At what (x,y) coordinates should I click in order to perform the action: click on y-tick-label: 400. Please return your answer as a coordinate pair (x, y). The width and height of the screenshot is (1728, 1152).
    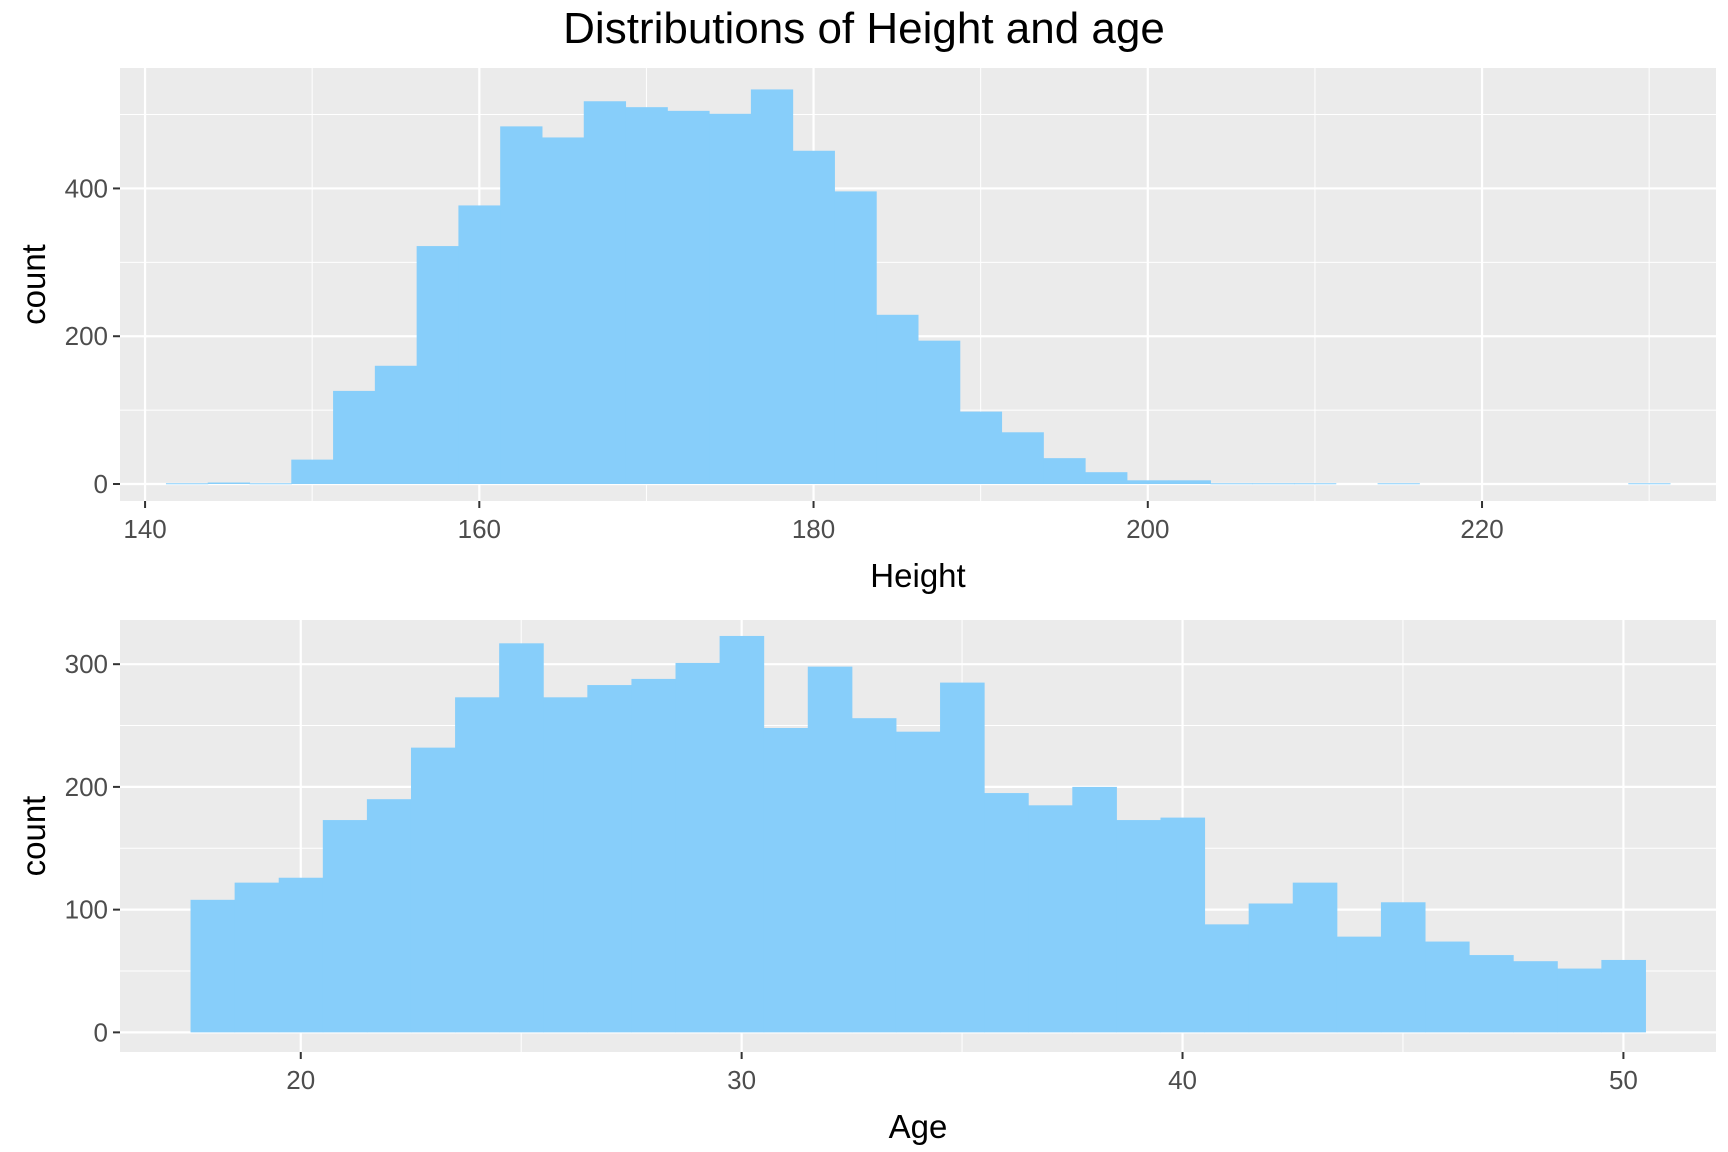
    Looking at the image, I should click on (86, 188).